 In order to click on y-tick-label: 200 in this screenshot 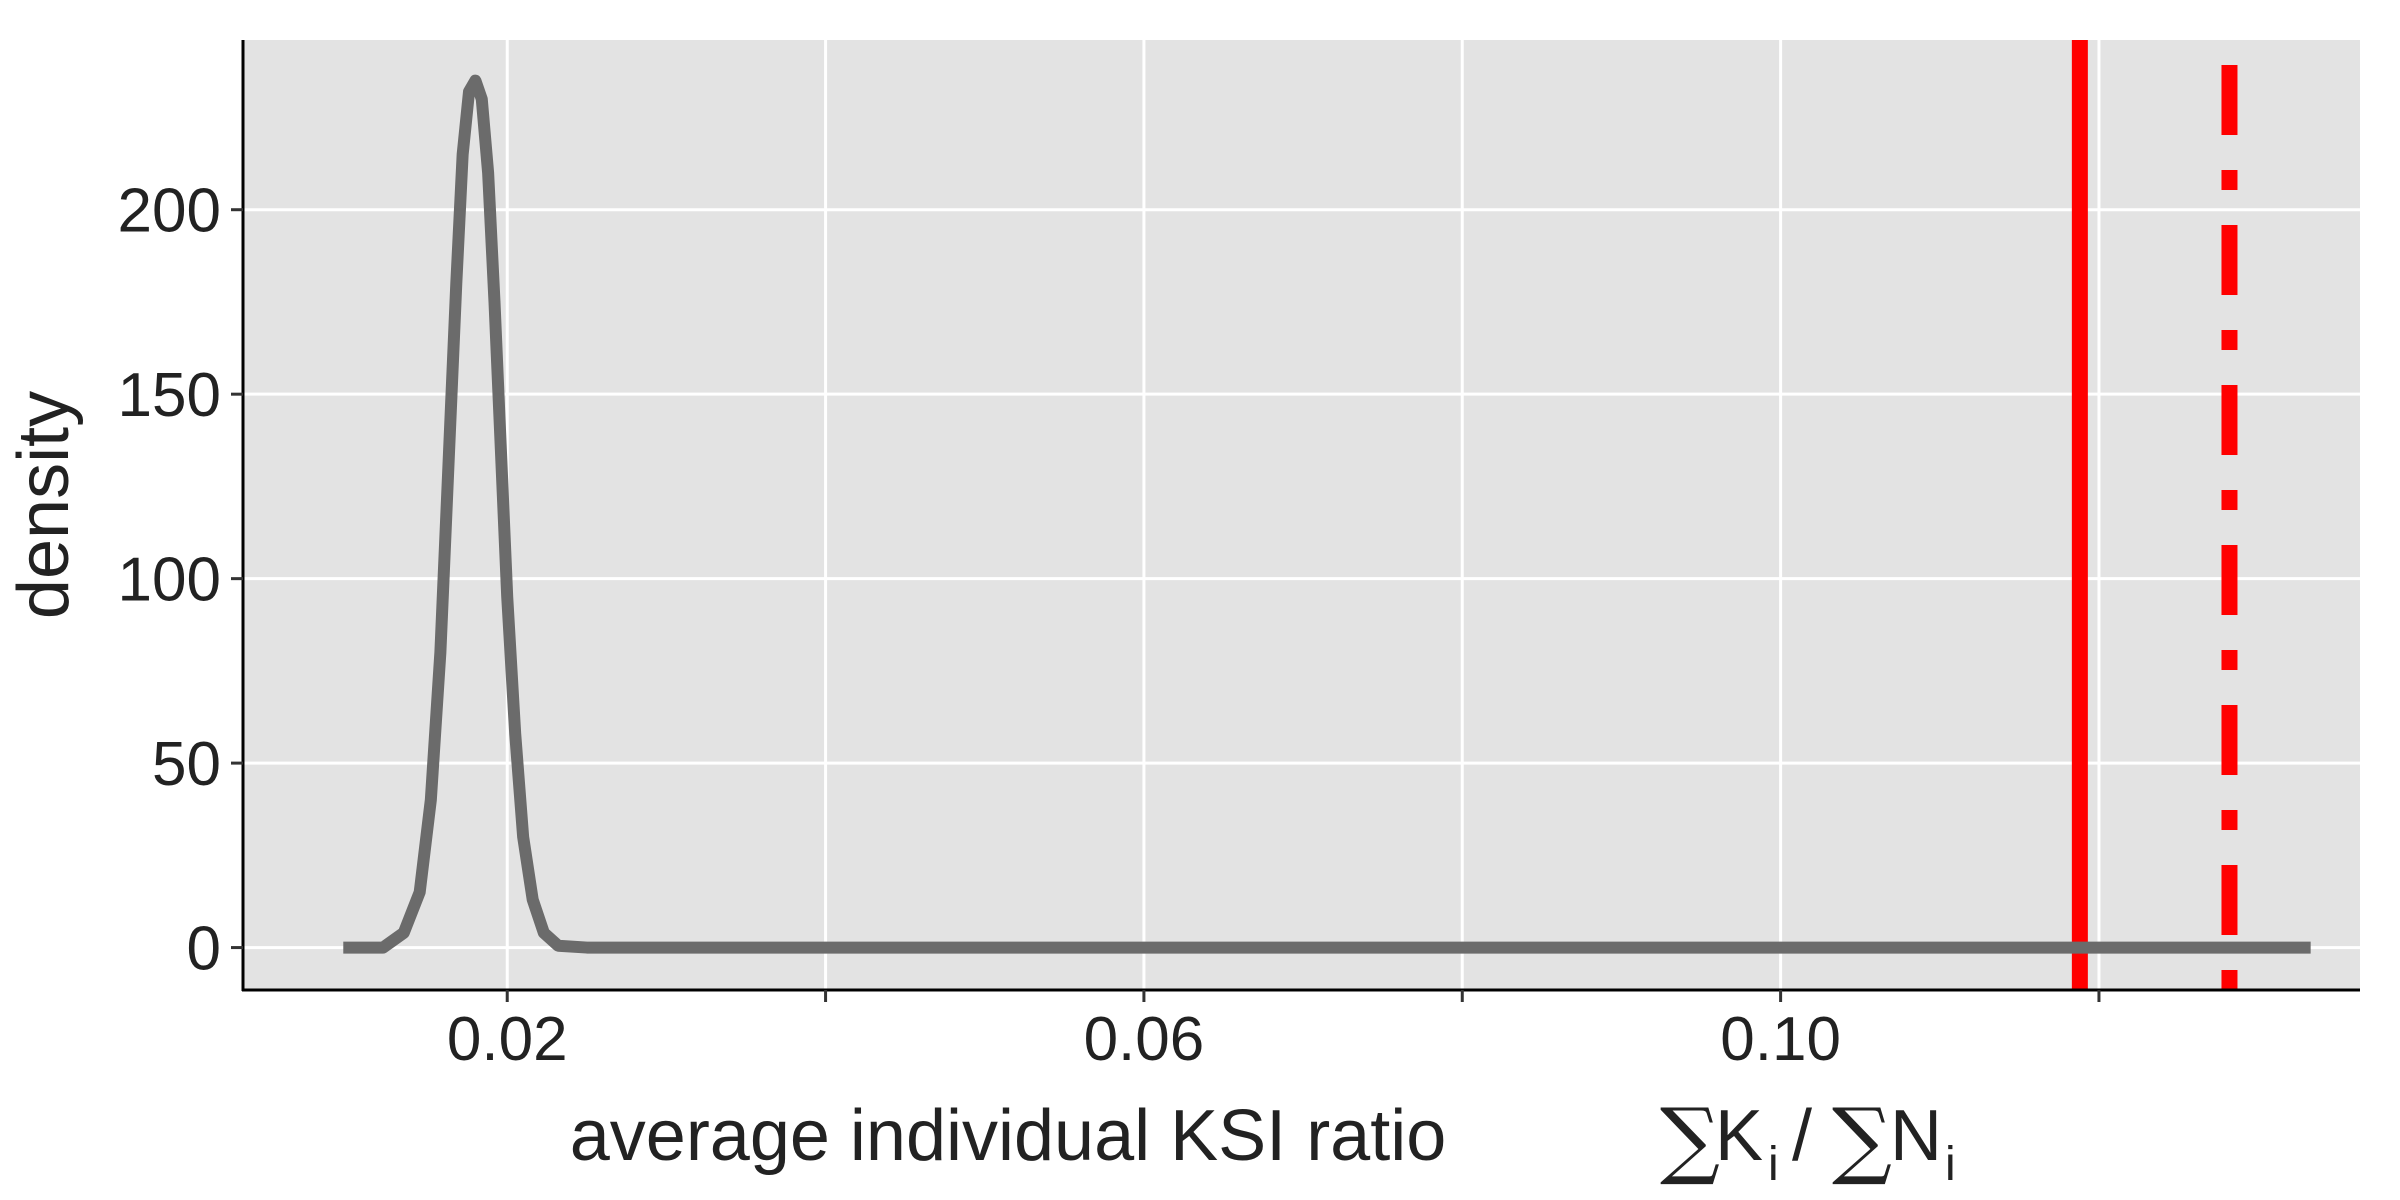, I will do `click(169, 211)`.